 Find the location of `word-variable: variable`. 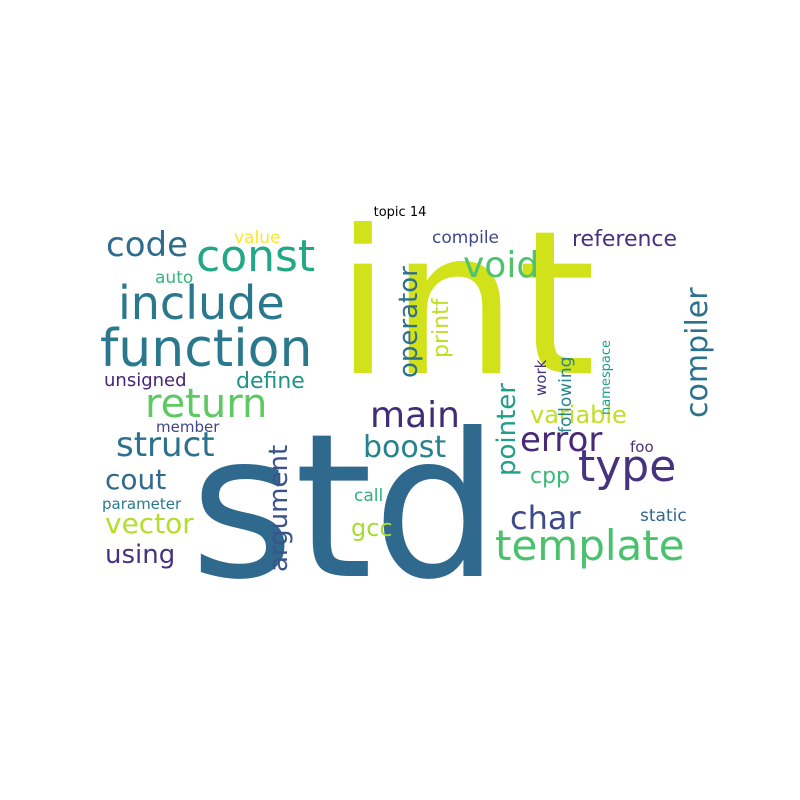

word-variable: variable is located at coordinates (578, 415).